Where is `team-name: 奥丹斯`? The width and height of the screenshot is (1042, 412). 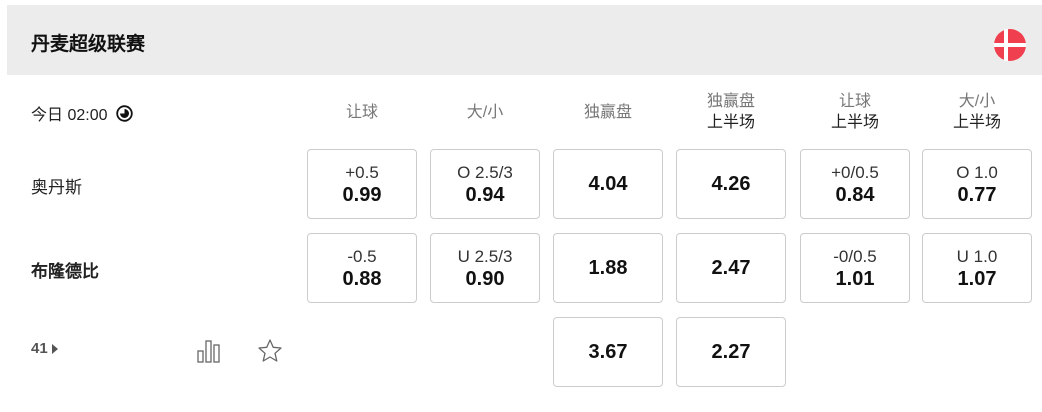
team-name: 奥丹斯 is located at coordinates (56, 187).